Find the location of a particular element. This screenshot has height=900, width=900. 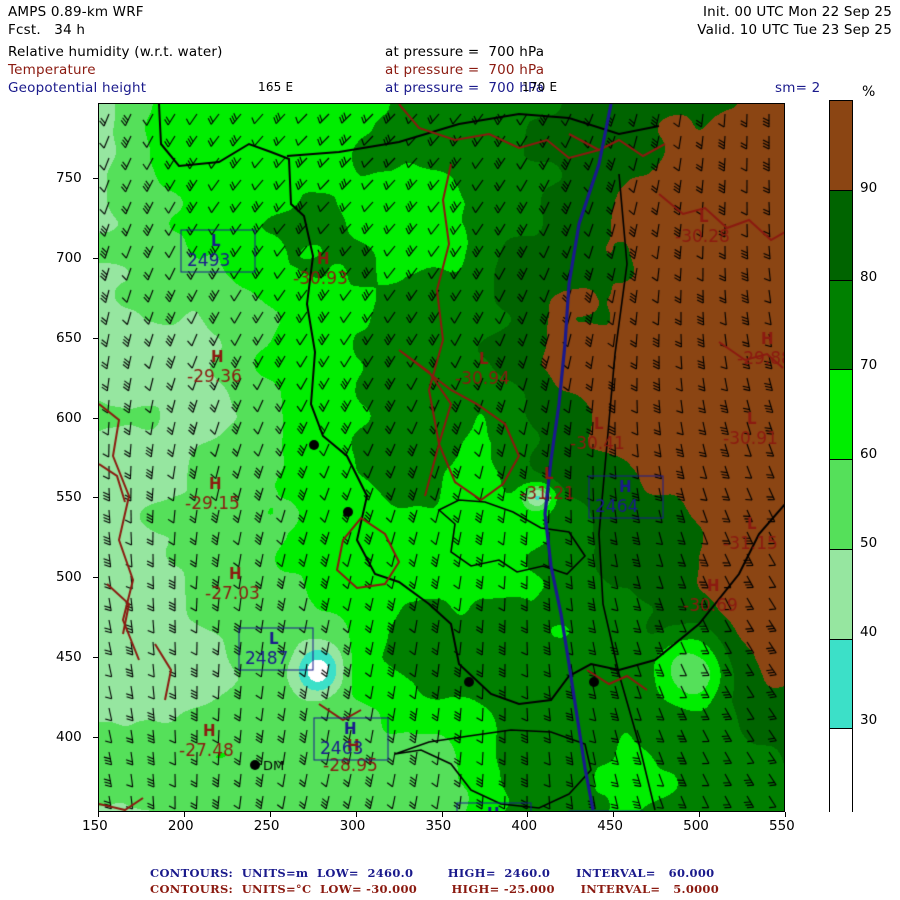

valid-time: Valid. 10 UTC Tue 23 Sep 25 is located at coordinates (794, 30).